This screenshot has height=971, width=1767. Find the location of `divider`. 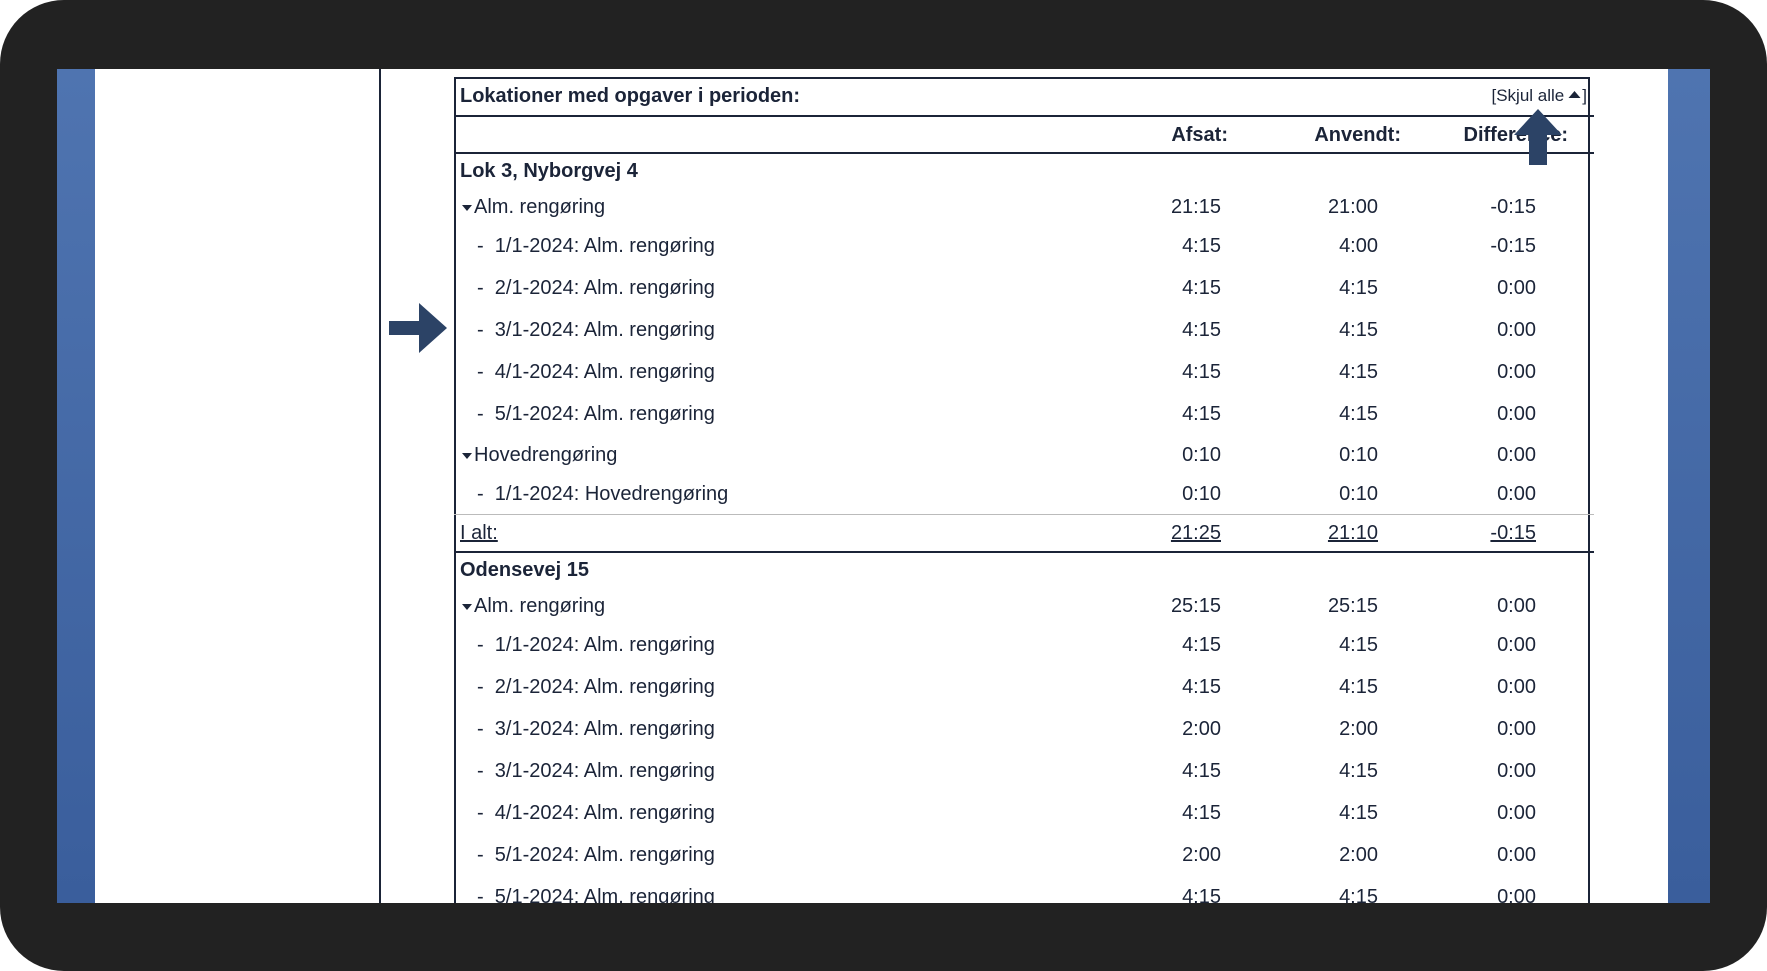

divider is located at coordinates (380, 486).